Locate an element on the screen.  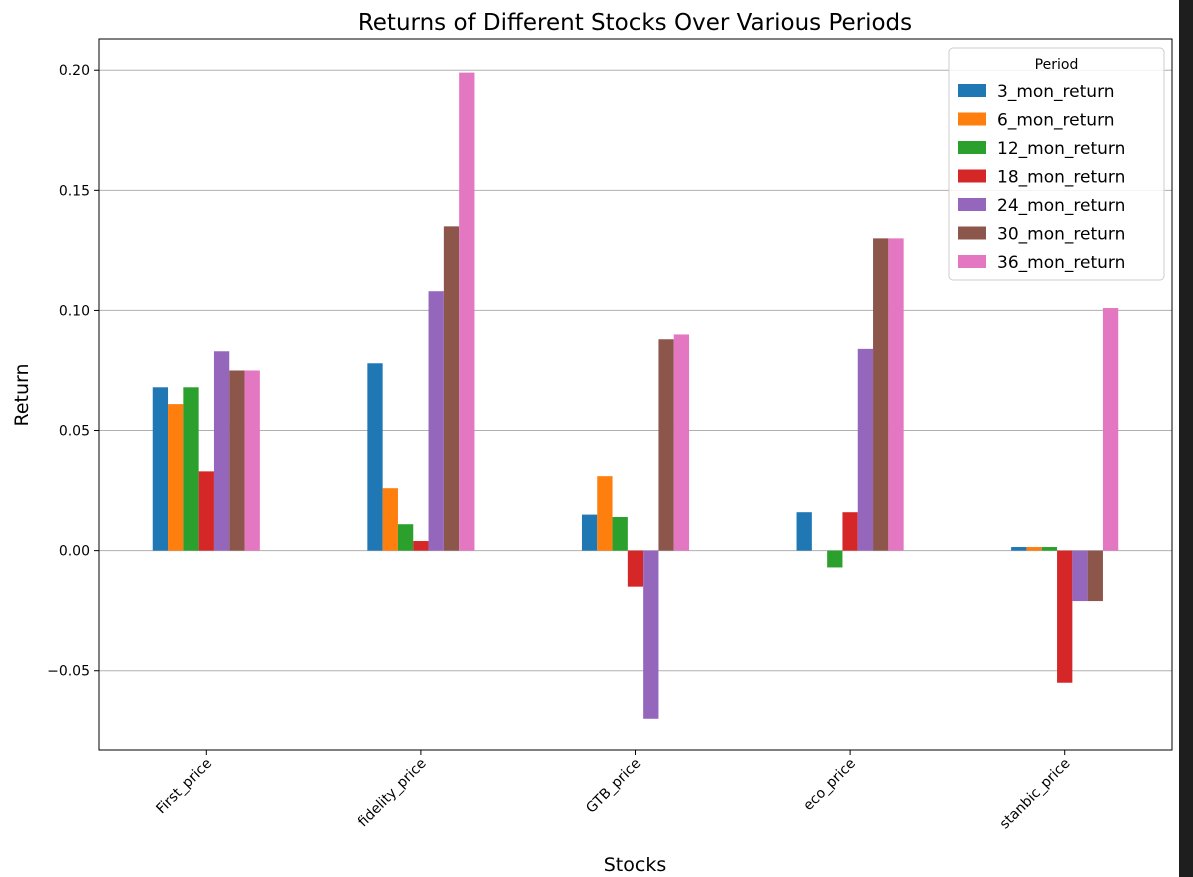
x-tick-label: First_price is located at coordinates (184, 787).